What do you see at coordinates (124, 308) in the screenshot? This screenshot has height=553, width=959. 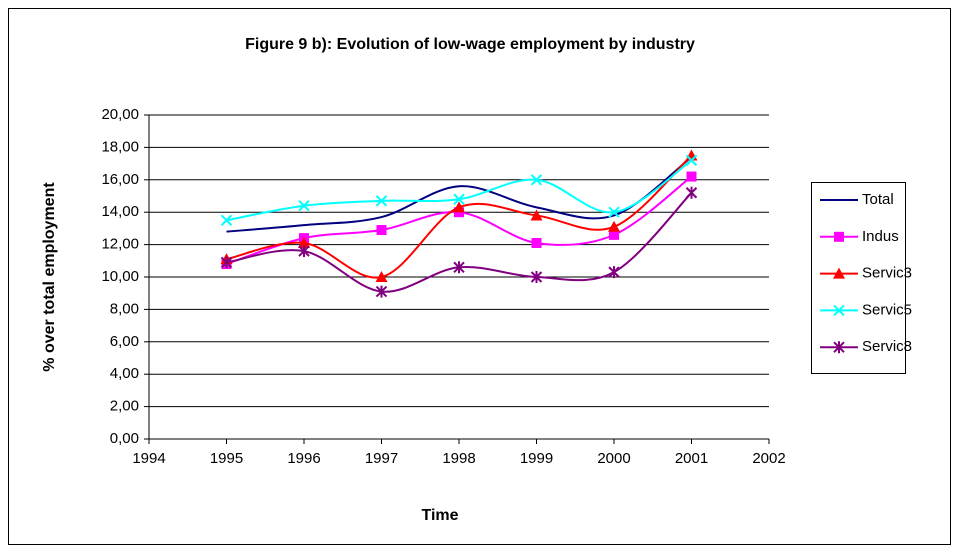 I see `y-tick-label: 8,00` at bounding box center [124, 308].